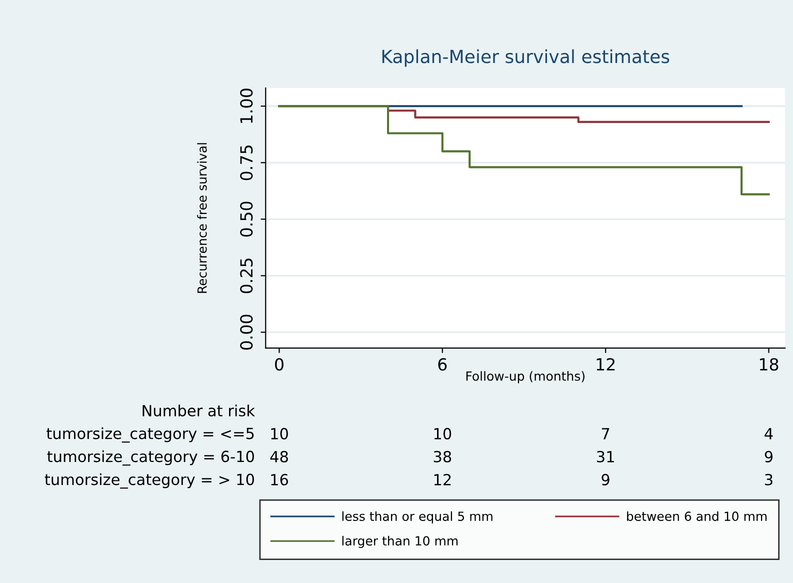 The height and width of the screenshot is (583, 793). I want to click on text: 16, so click(279, 480).